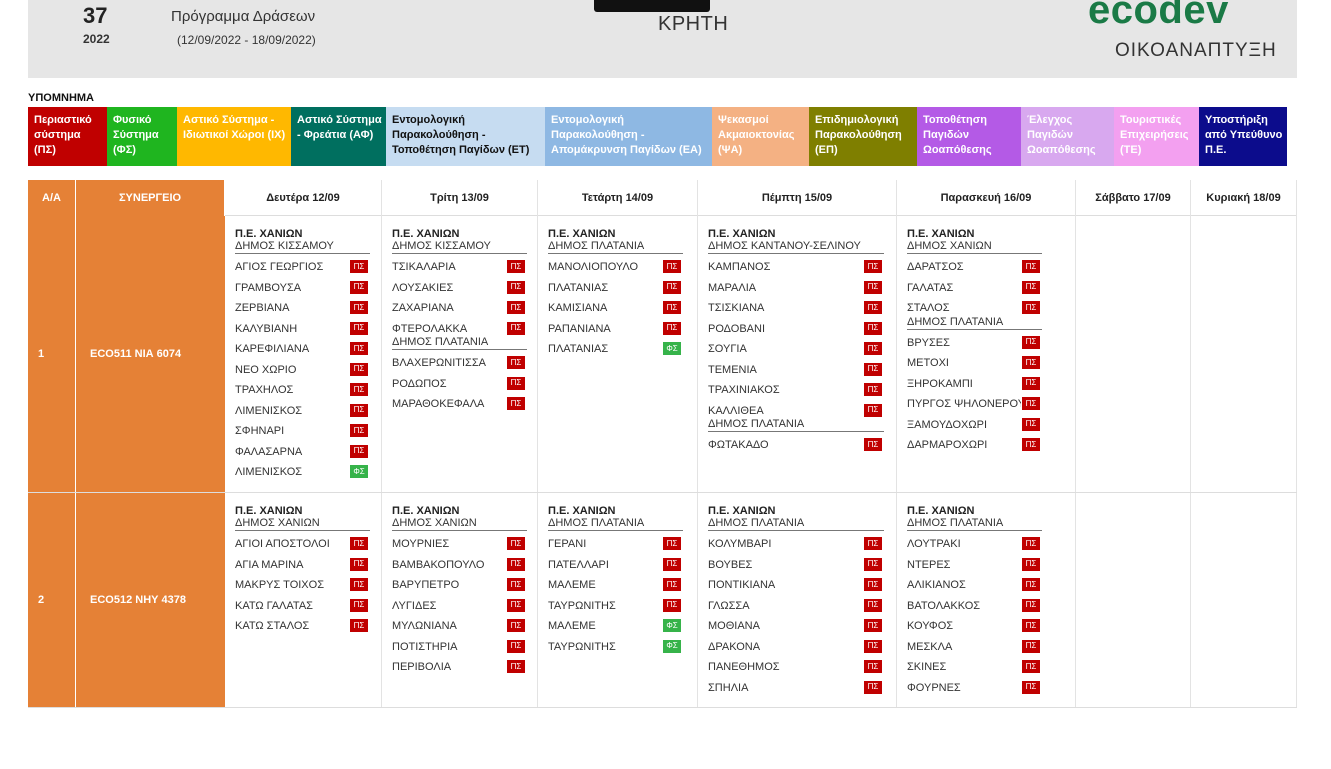  What do you see at coordinates (930, 287) in the screenshot?
I see `location-name: ΓΑΛΑΤΑΣ` at bounding box center [930, 287].